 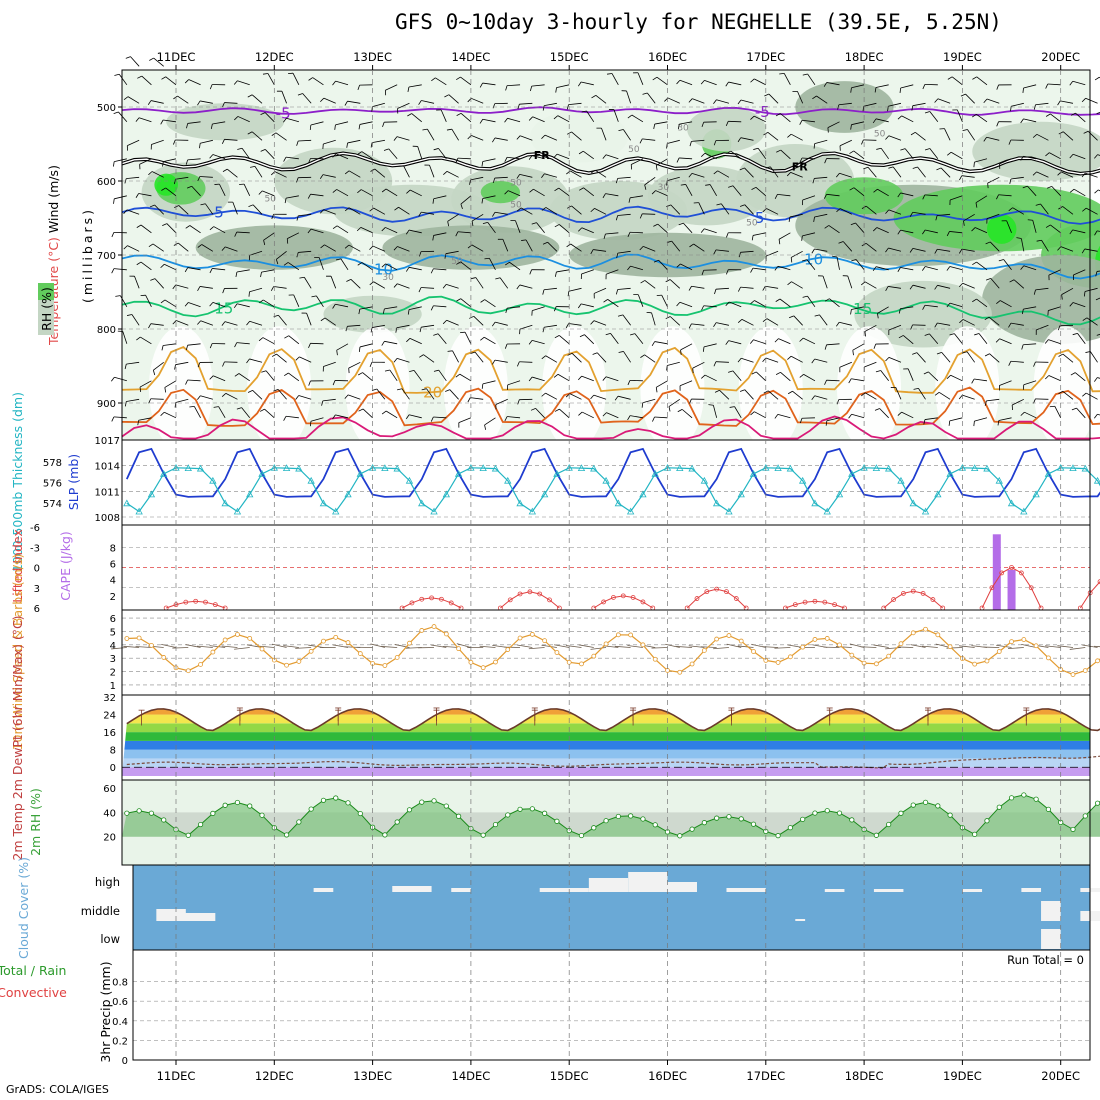 I want to click on cape-ylabel: CAPE (J/kg), so click(x=65, y=566).